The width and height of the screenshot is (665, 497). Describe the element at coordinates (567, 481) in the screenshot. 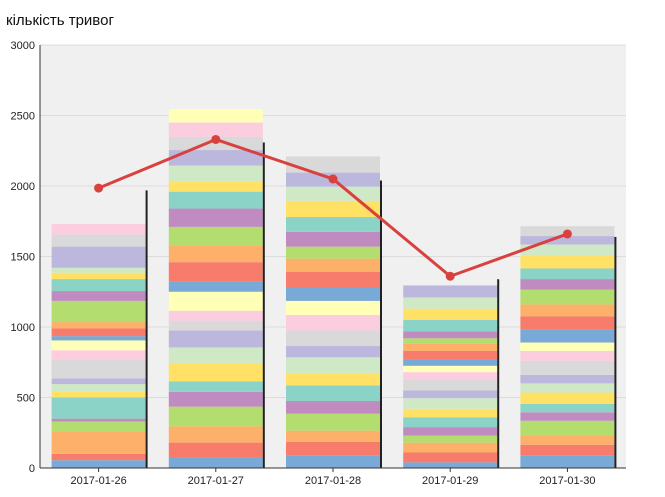

I see `x-tick-label: 2017-01-30` at that location.